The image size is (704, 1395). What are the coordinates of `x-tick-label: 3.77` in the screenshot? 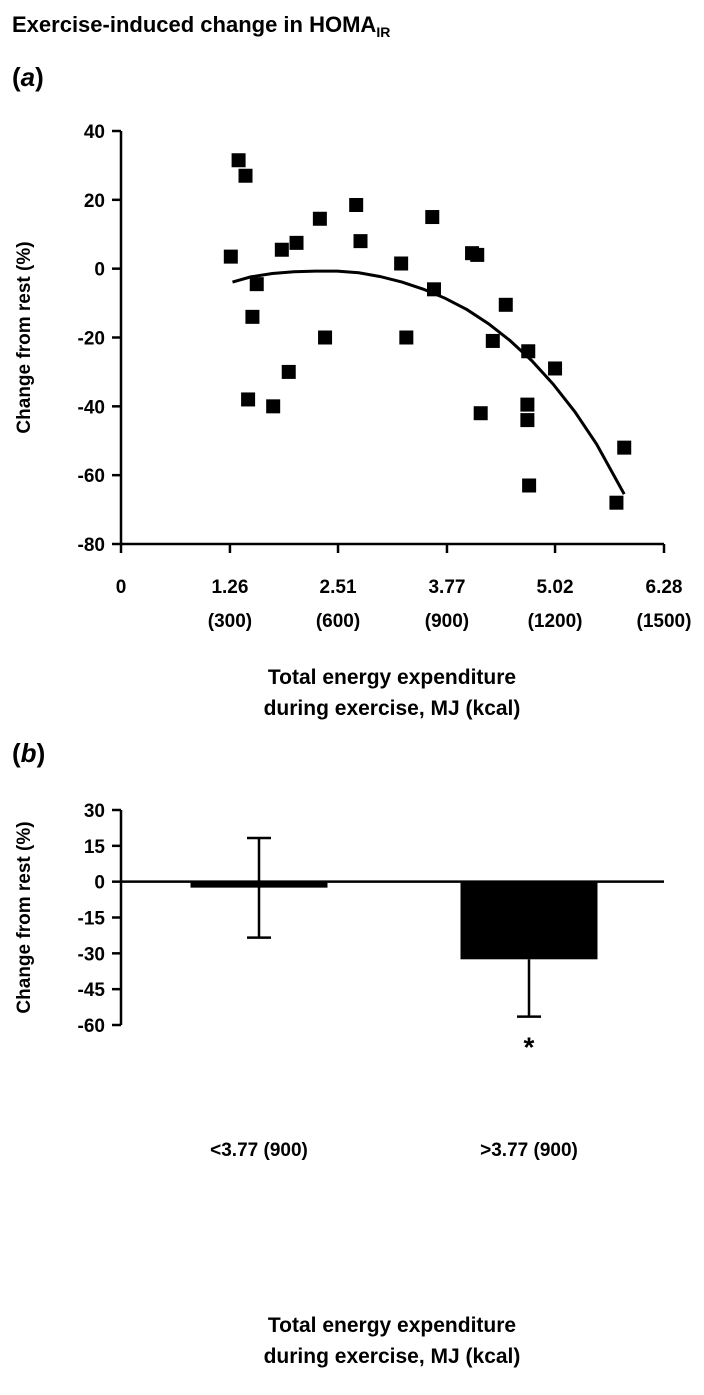 It's located at (446, 587).